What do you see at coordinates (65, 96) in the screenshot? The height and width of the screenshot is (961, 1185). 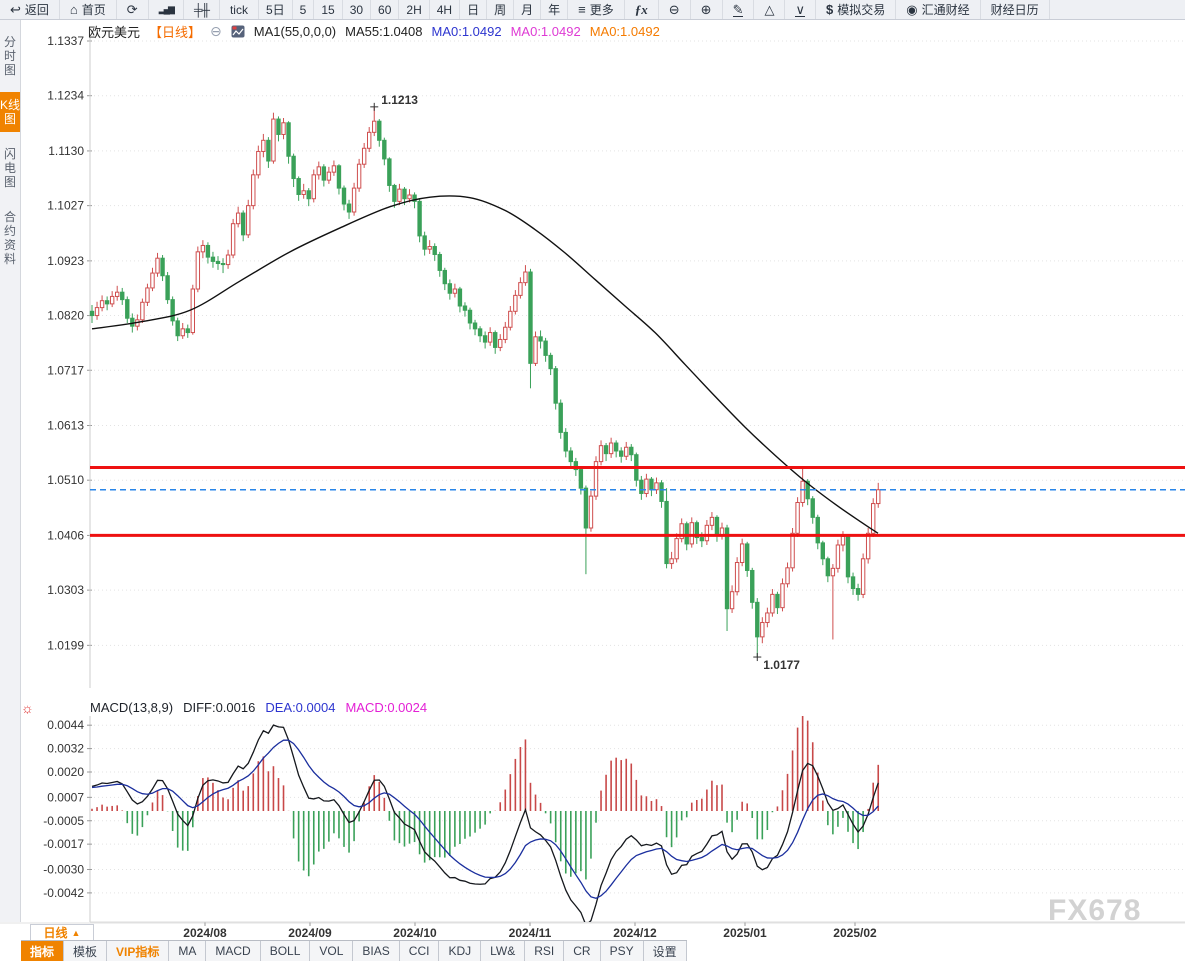 I see `svg-text: 1.1234` at bounding box center [65, 96].